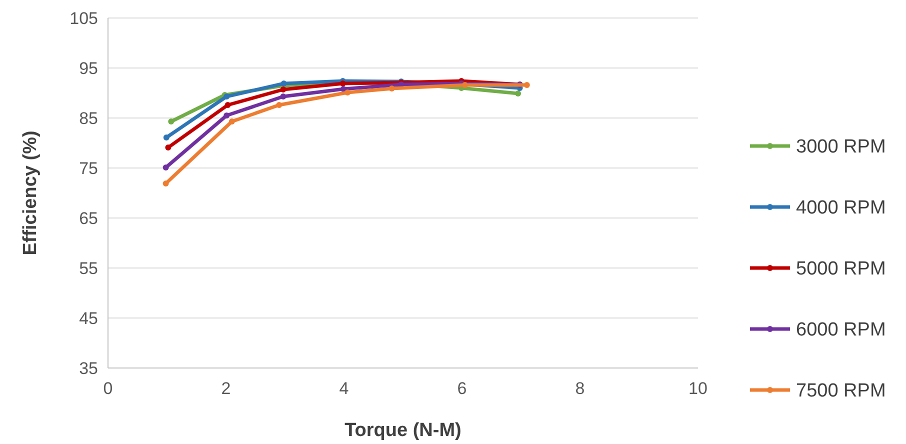 The width and height of the screenshot is (906, 444). Describe the element at coordinates (84, 18) in the screenshot. I see `y-tick-label: 105` at that location.